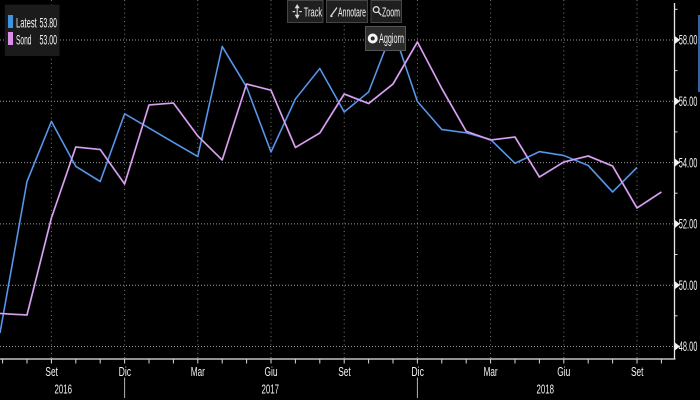 The height and width of the screenshot is (400, 700). I want to click on svg-text: 48.00, so click(688, 346).